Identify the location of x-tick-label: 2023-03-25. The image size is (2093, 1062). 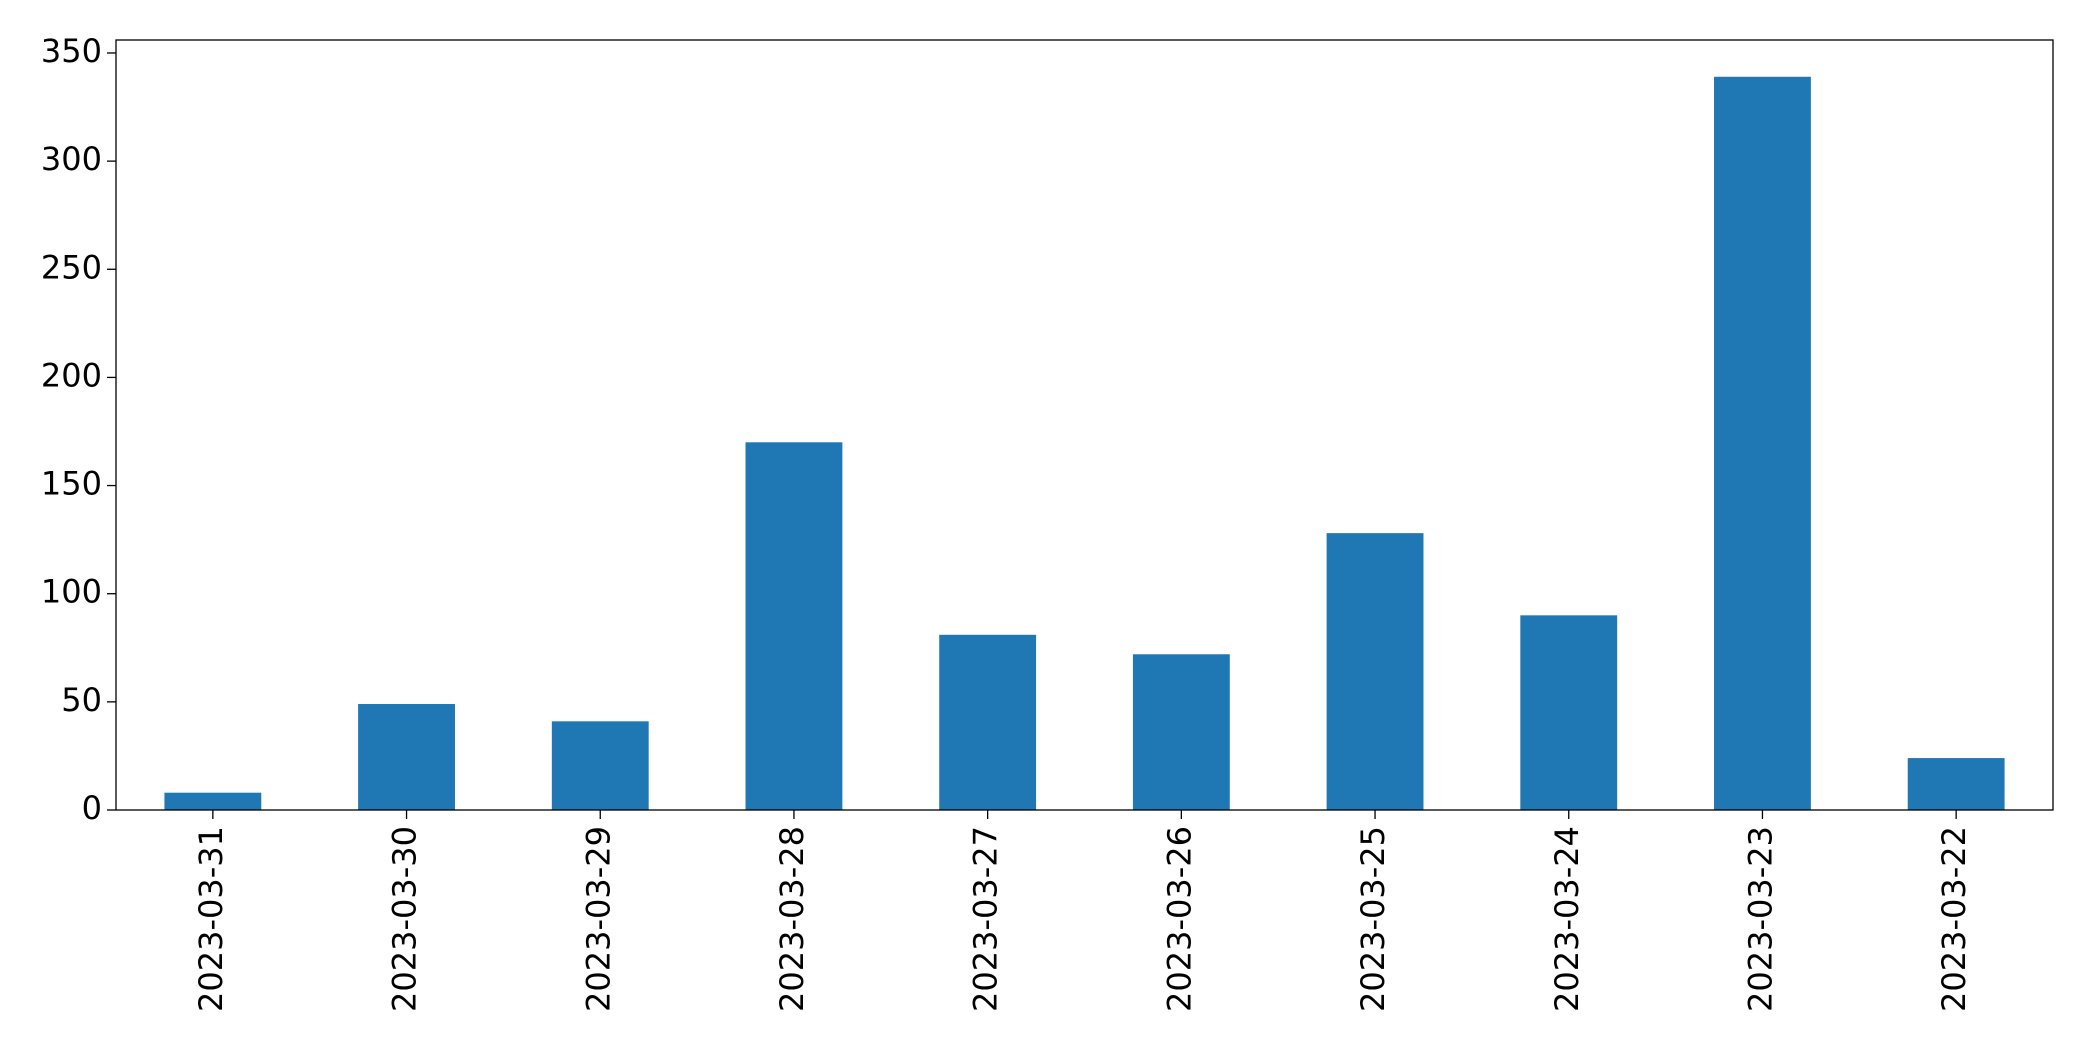
(1373, 919).